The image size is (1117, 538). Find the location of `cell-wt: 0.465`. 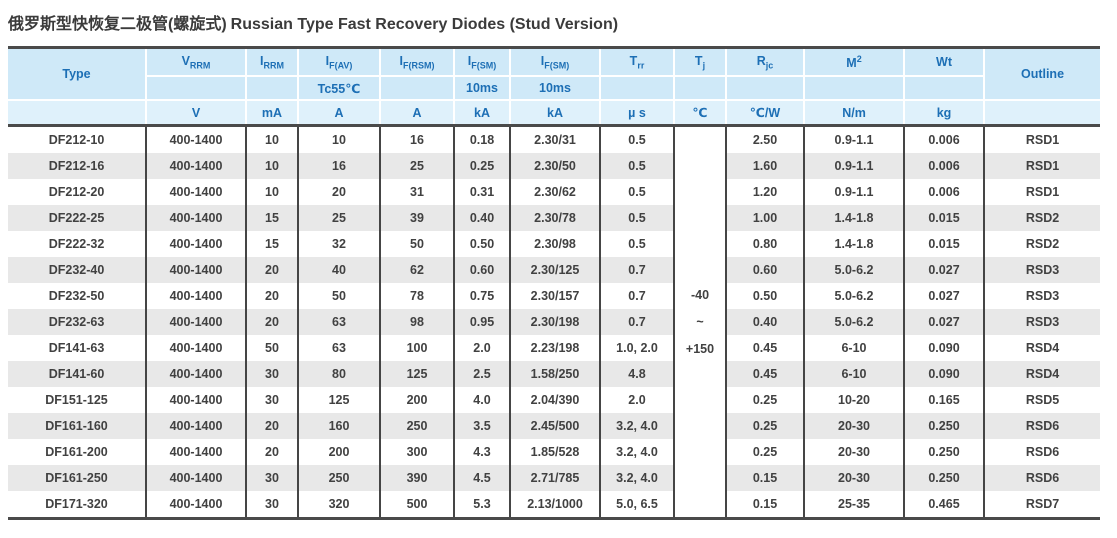

cell-wt: 0.465 is located at coordinates (944, 505).